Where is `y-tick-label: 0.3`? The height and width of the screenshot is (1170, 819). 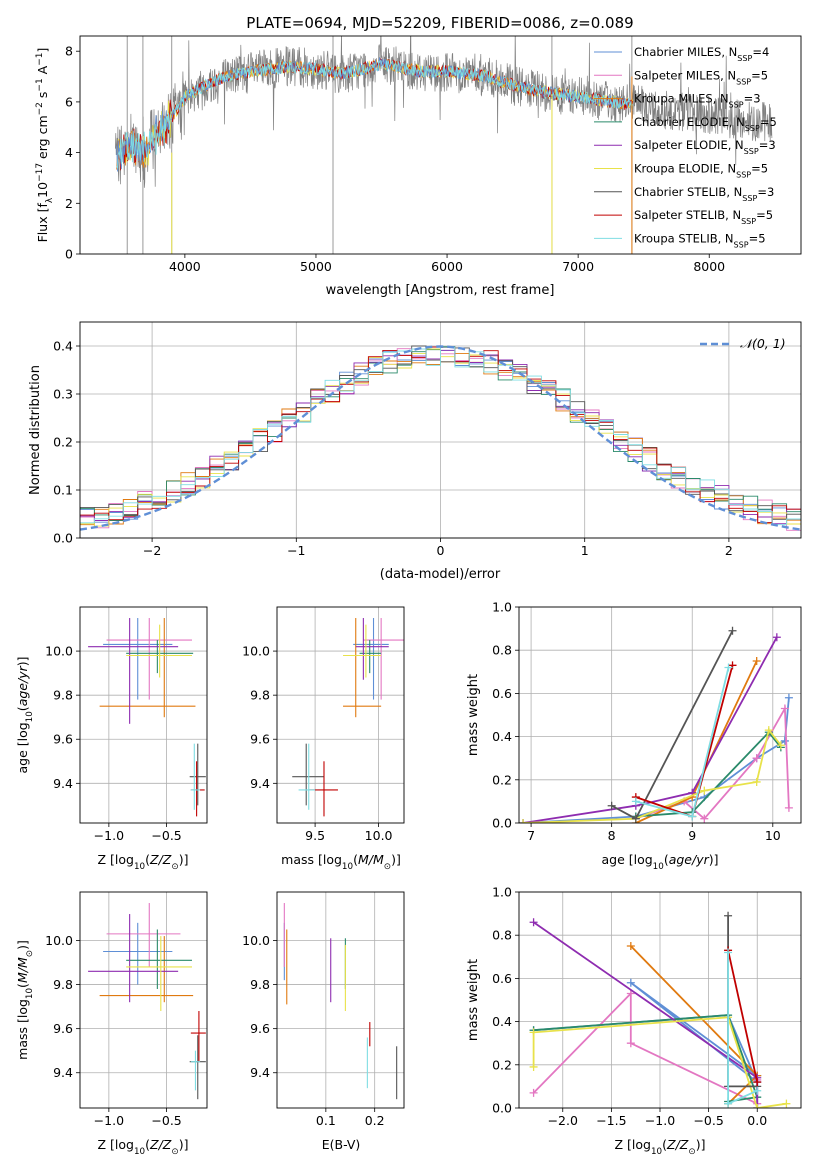
y-tick-label: 0.3 is located at coordinates (63, 394).